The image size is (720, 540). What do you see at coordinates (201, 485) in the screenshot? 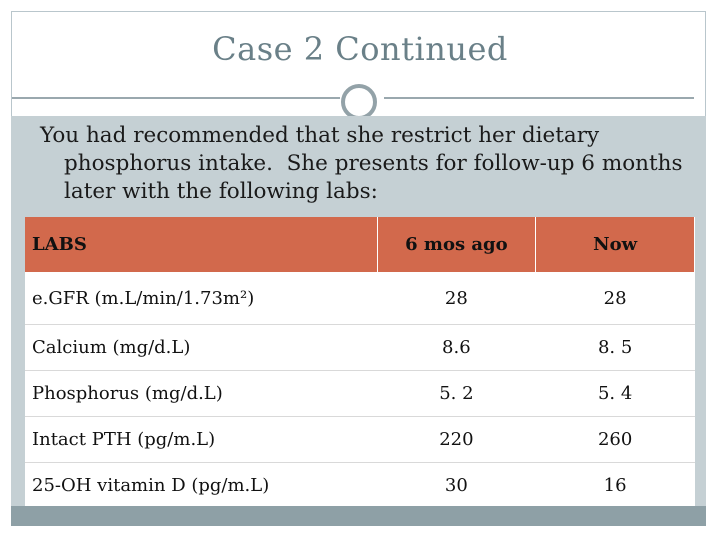
I see `lab-name: 25-OH vitamin D (pg/m.L)` at bounding box center [201, 485].